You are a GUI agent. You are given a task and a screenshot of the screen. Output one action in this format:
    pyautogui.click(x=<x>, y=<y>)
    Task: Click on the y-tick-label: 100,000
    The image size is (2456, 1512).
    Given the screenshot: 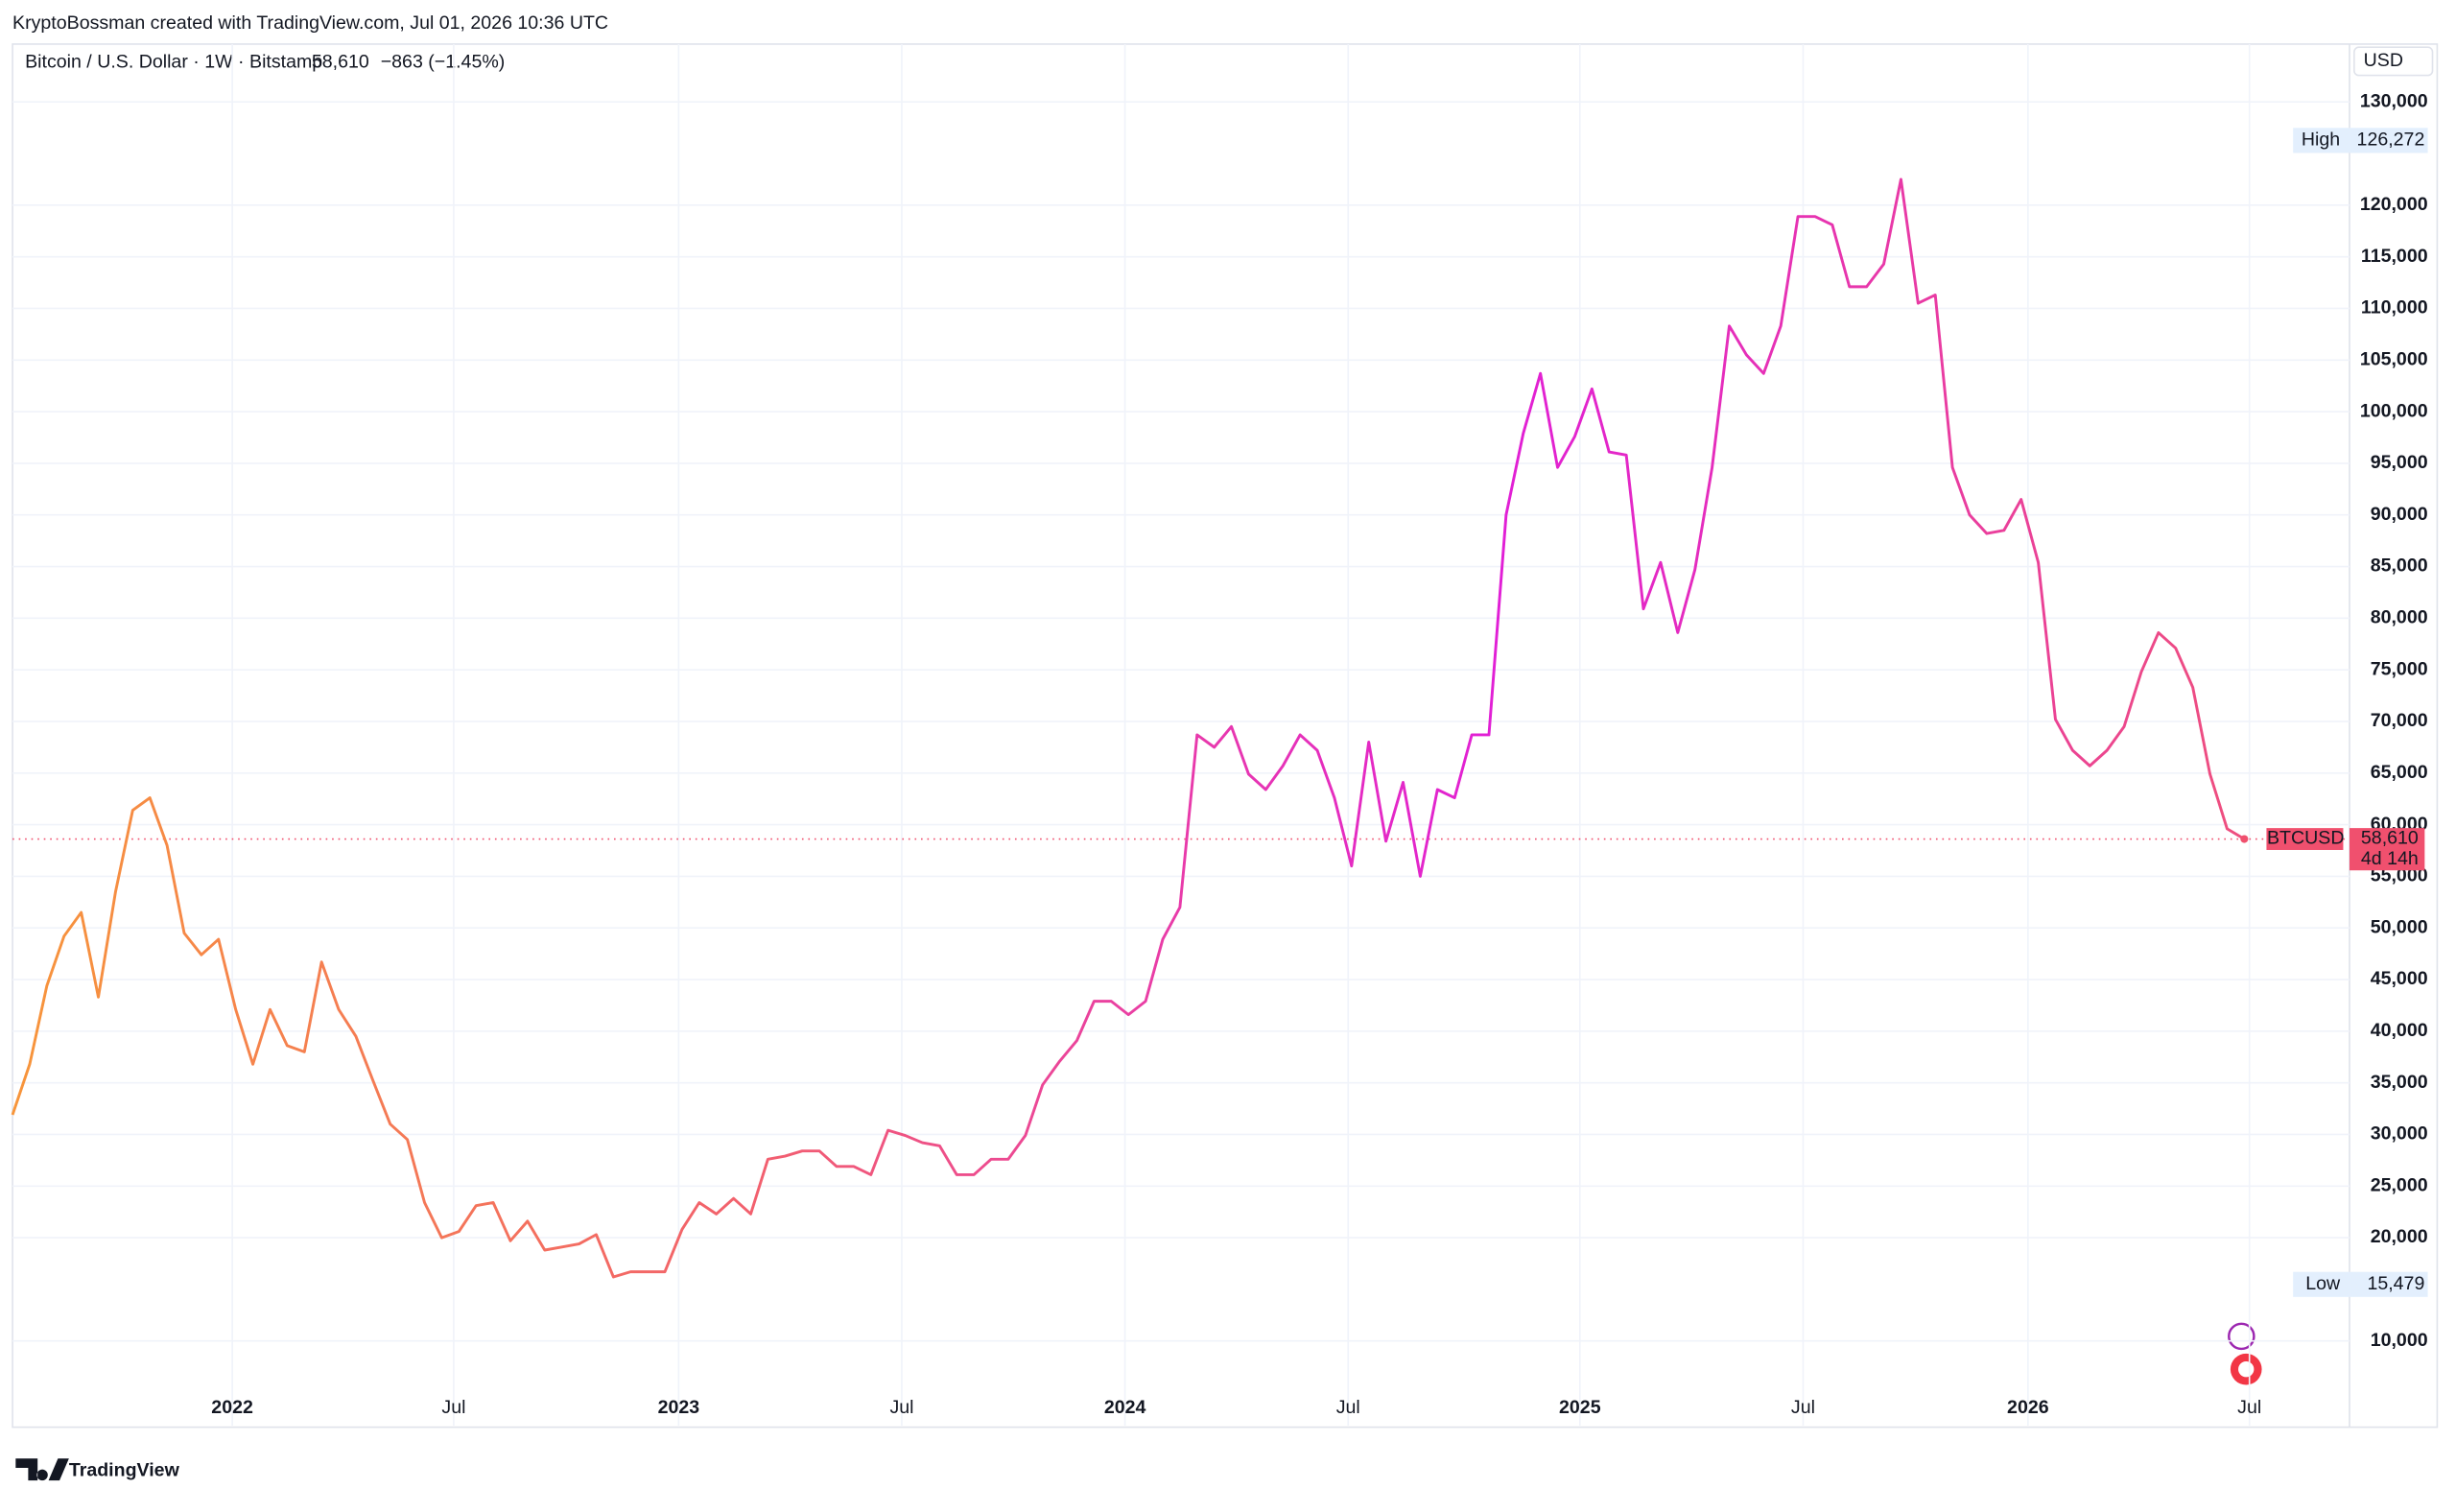 What is the action you would take?
    pyautogui.click(x=2394, y=410)
    